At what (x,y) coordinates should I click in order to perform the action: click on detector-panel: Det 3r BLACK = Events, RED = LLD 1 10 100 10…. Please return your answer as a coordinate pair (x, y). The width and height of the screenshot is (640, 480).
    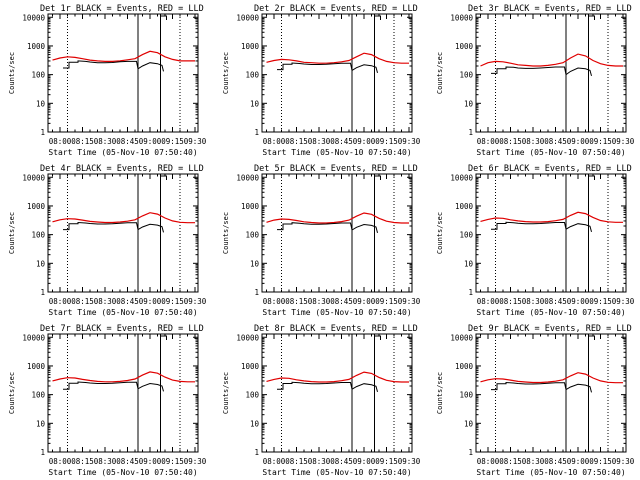
    Looking at the image, I should click on (535, 80).